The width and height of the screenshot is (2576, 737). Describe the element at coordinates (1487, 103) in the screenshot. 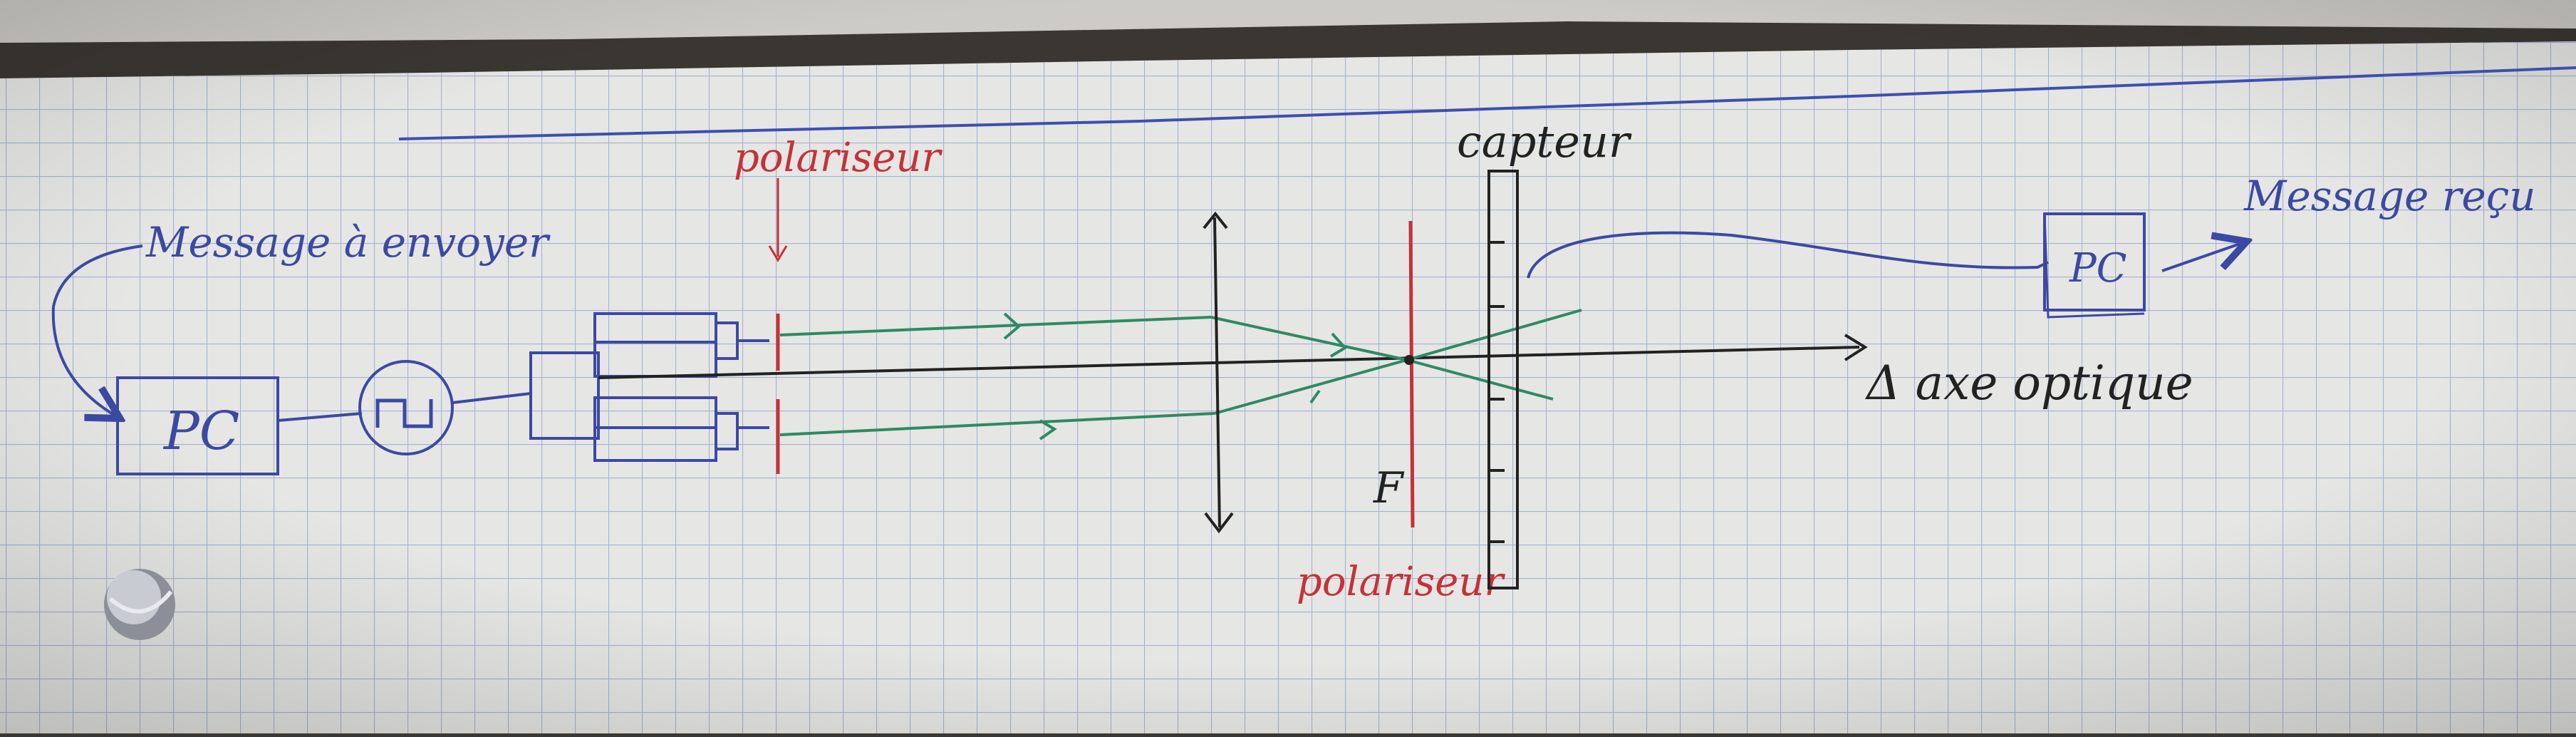

I see `page-margin-line` at that location.